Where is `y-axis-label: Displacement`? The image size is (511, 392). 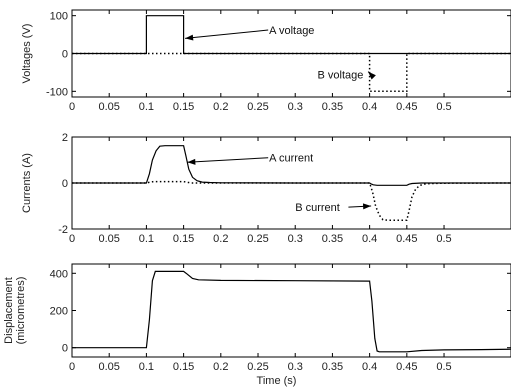
y-axis-label: Displacement is located at coordinates (9, 310).